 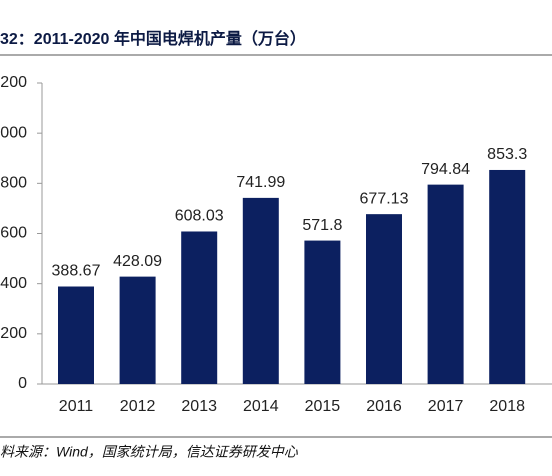 What do you see at coordinates (446, 406) in the screenshot?
I see `x-tick-label: 2017` at bounding box center [446, 406].